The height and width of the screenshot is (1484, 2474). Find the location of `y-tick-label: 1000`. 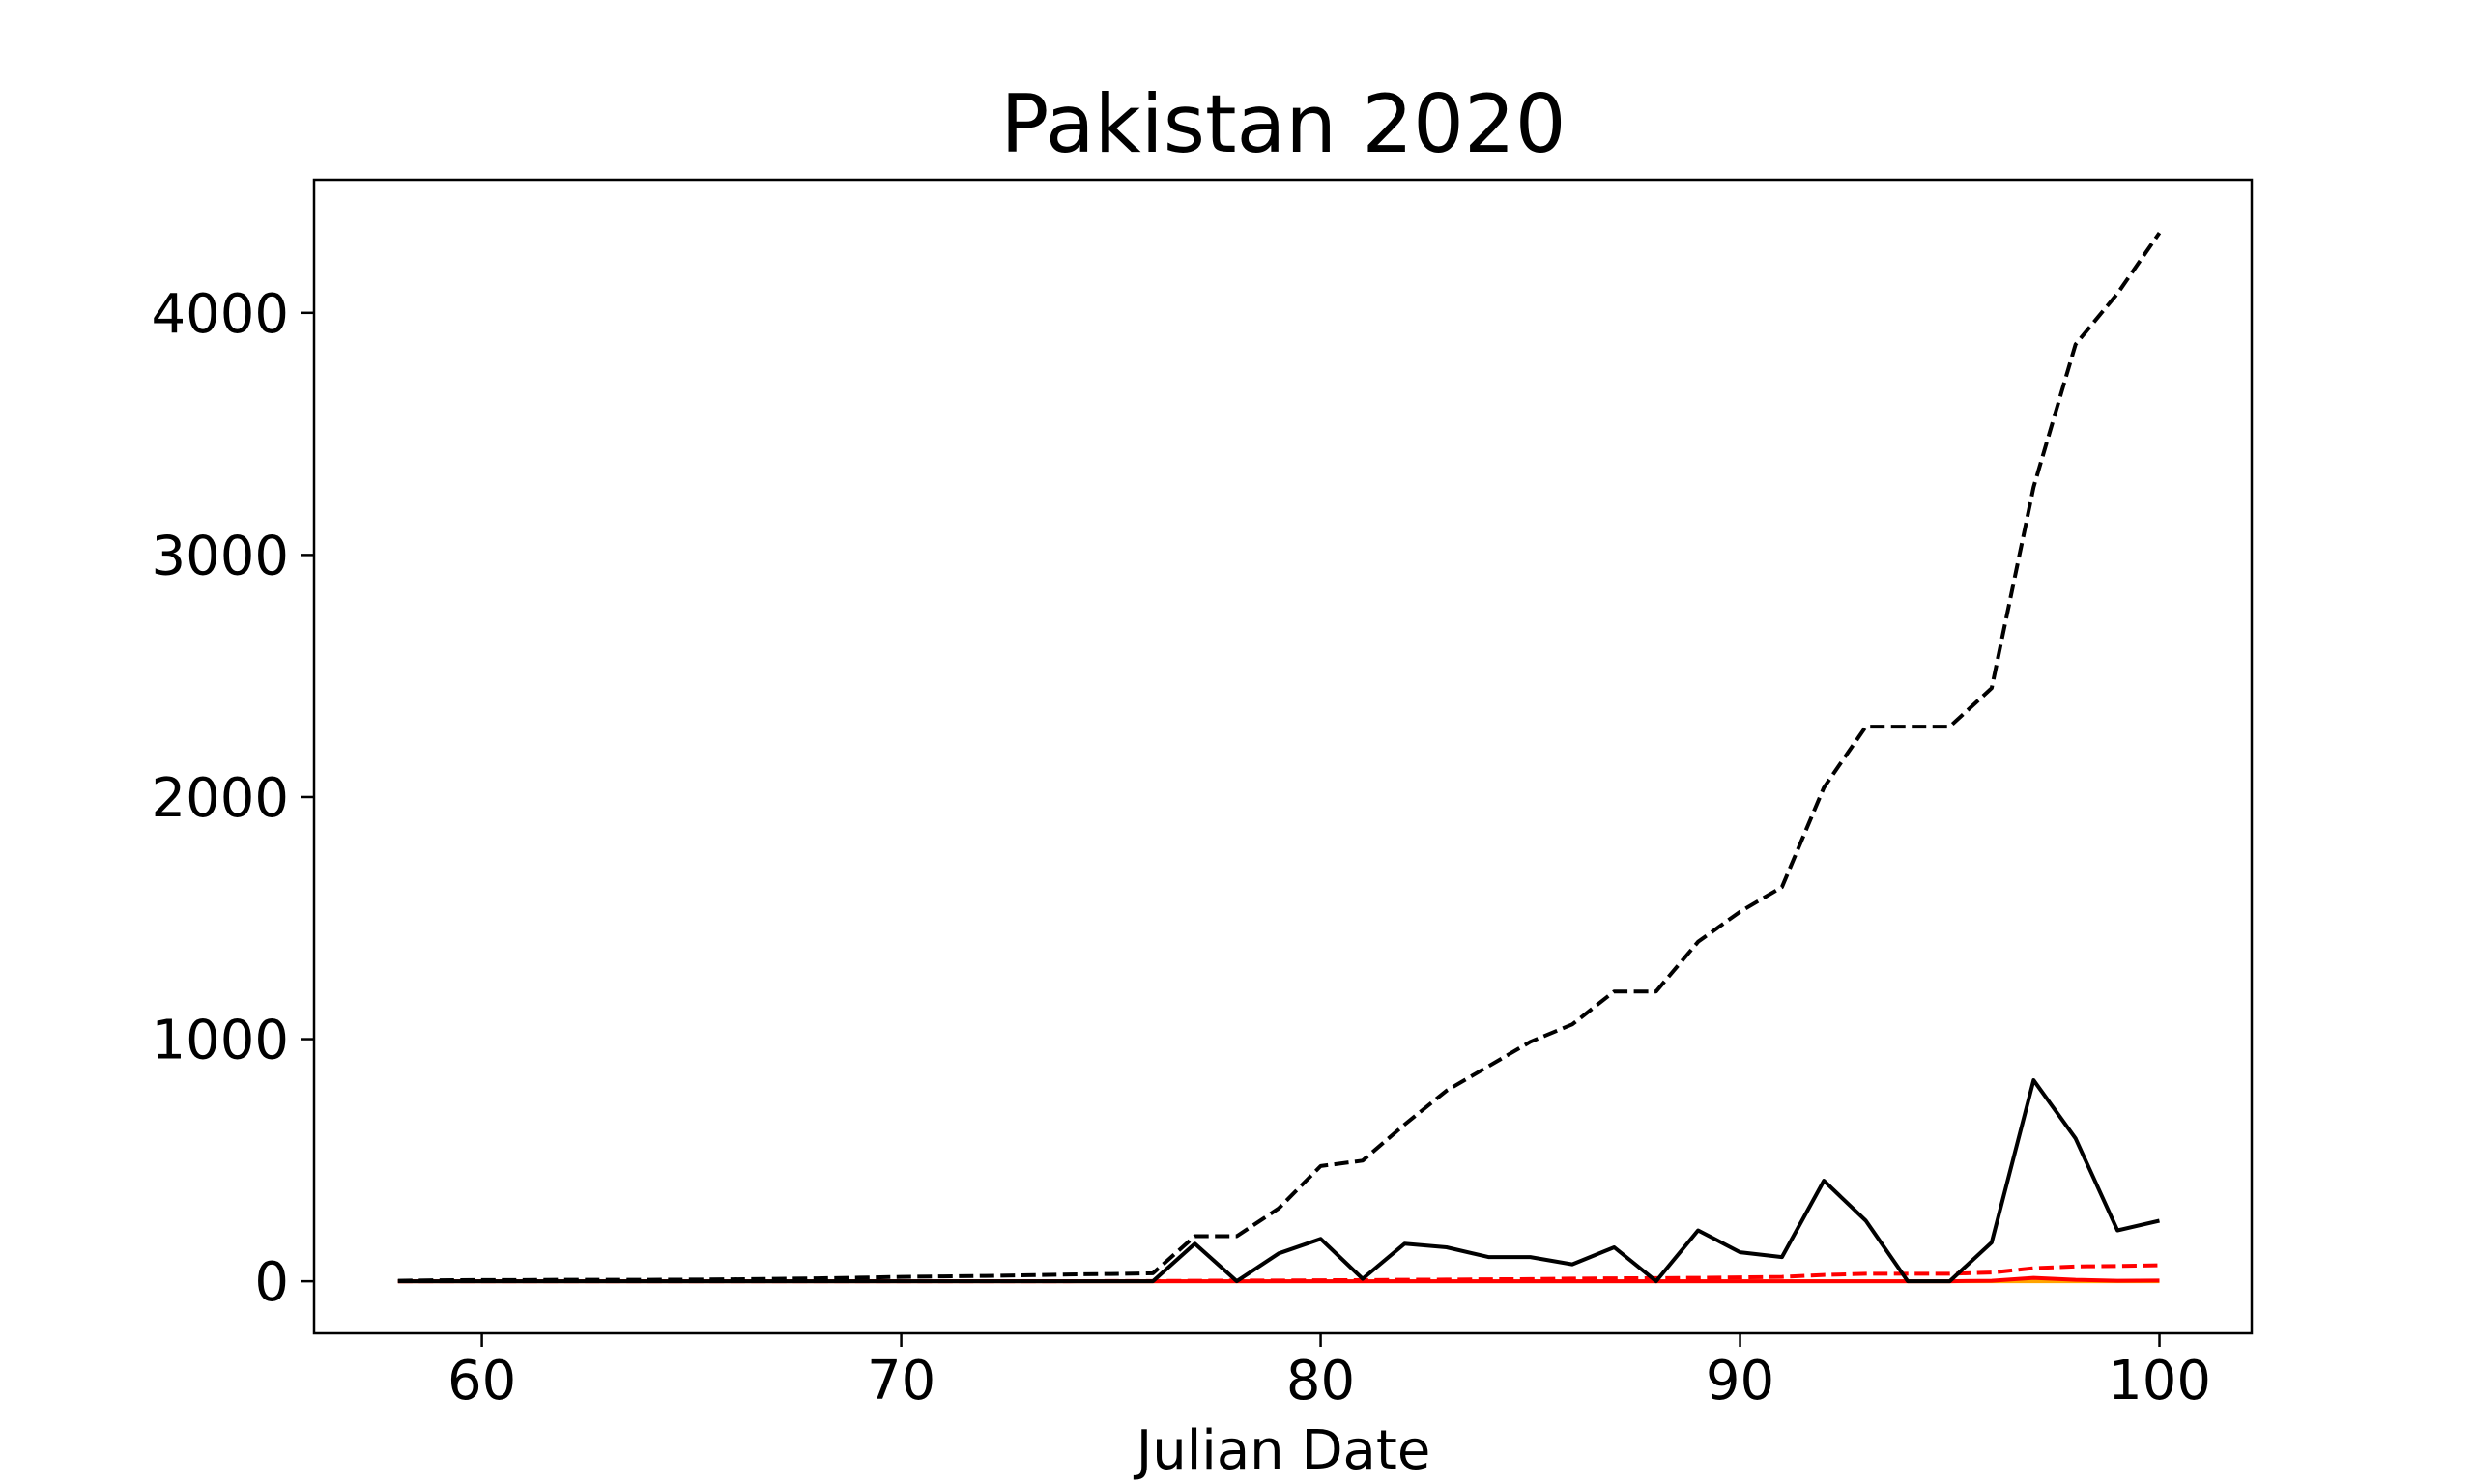

y-tick-label: 1000 is located at coordinates (220, 1041).